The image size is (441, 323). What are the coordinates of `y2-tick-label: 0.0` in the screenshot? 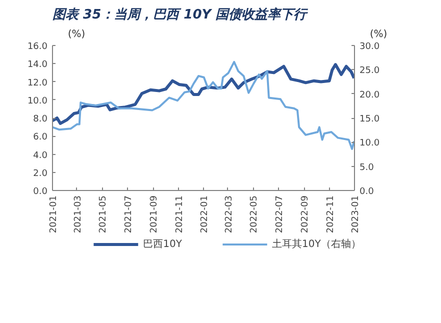 It's located at (367, 192).